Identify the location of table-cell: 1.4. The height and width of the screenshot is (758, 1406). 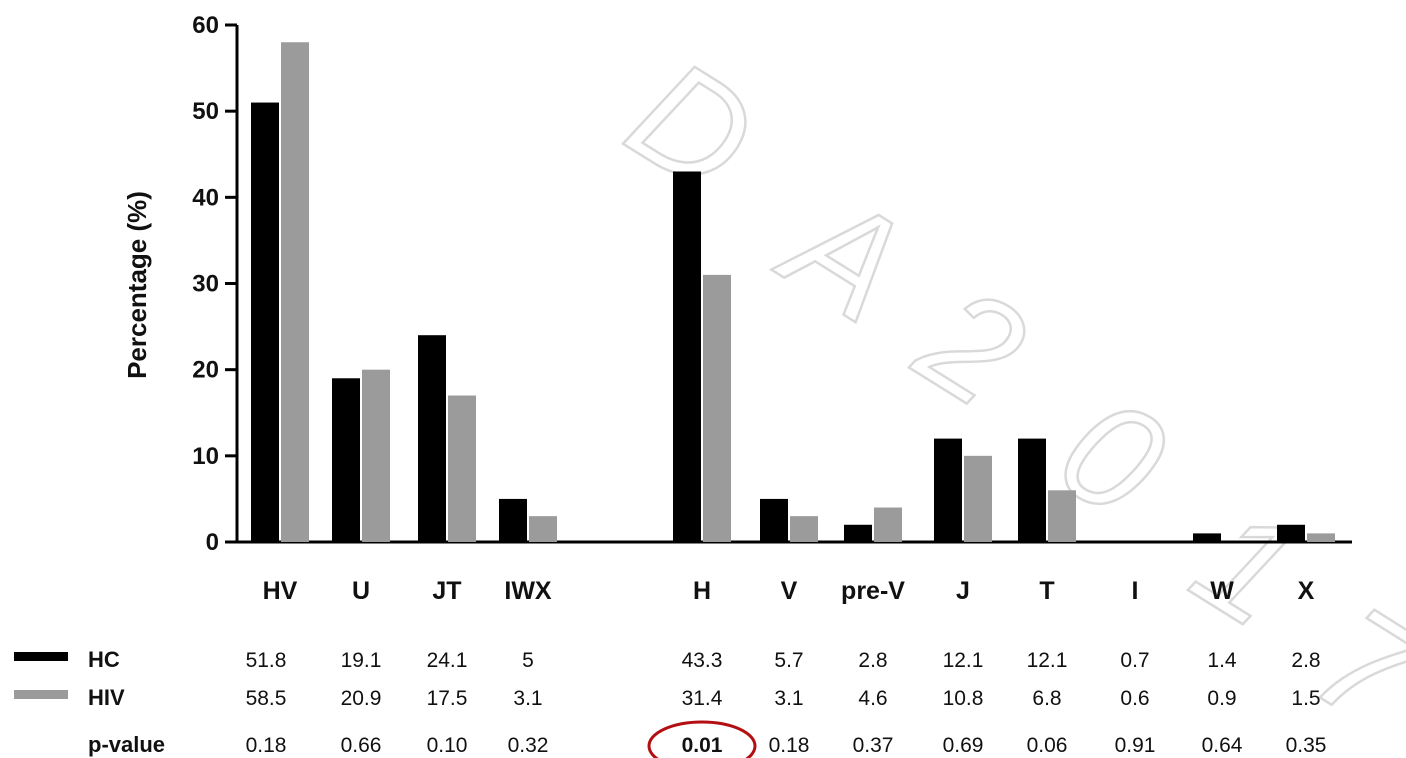
(1222, 660).